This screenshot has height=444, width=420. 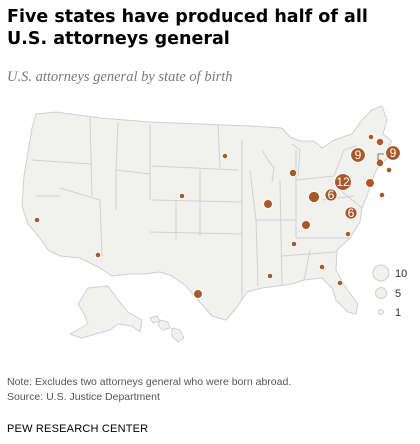 I want to click on bubble-tennessee, so click(x=294, y=244).